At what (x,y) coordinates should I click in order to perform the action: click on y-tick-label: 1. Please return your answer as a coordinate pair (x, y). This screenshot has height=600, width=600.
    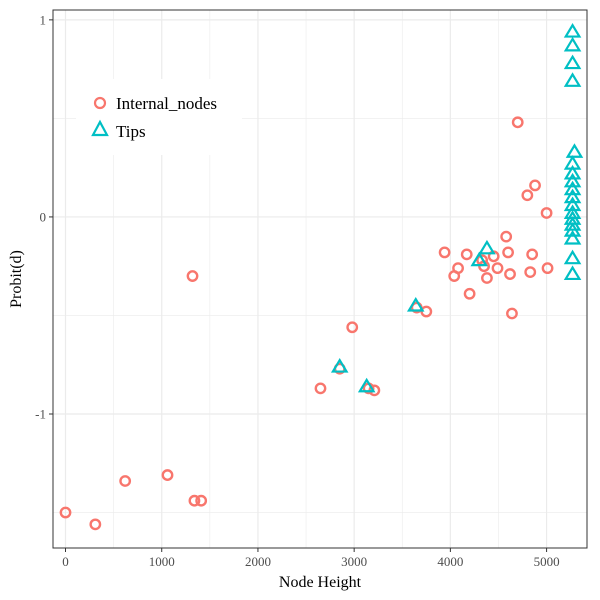
    Looking at the image, I should click on (43, 19).